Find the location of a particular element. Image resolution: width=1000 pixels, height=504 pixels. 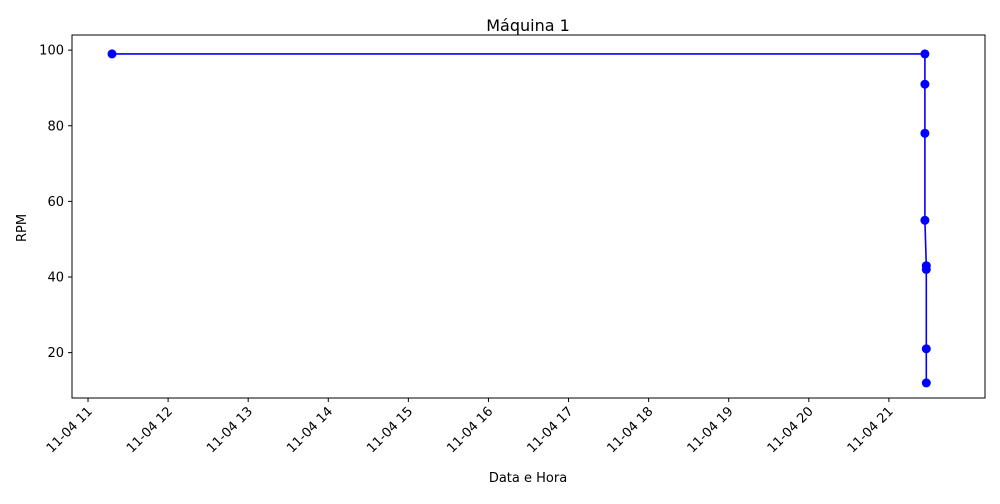

y-tick-label: 80 is located at coordinates (55, 126).